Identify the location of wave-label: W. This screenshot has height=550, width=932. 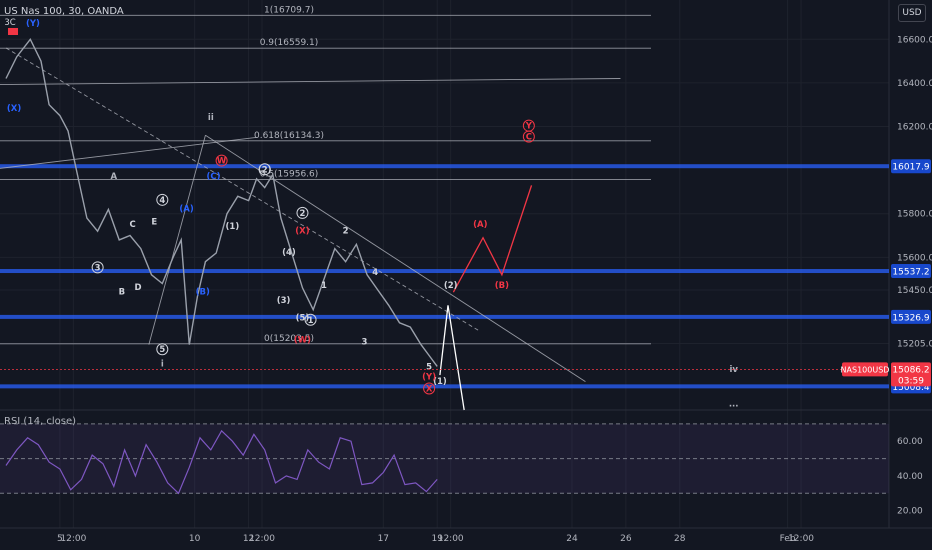
(222, 162).